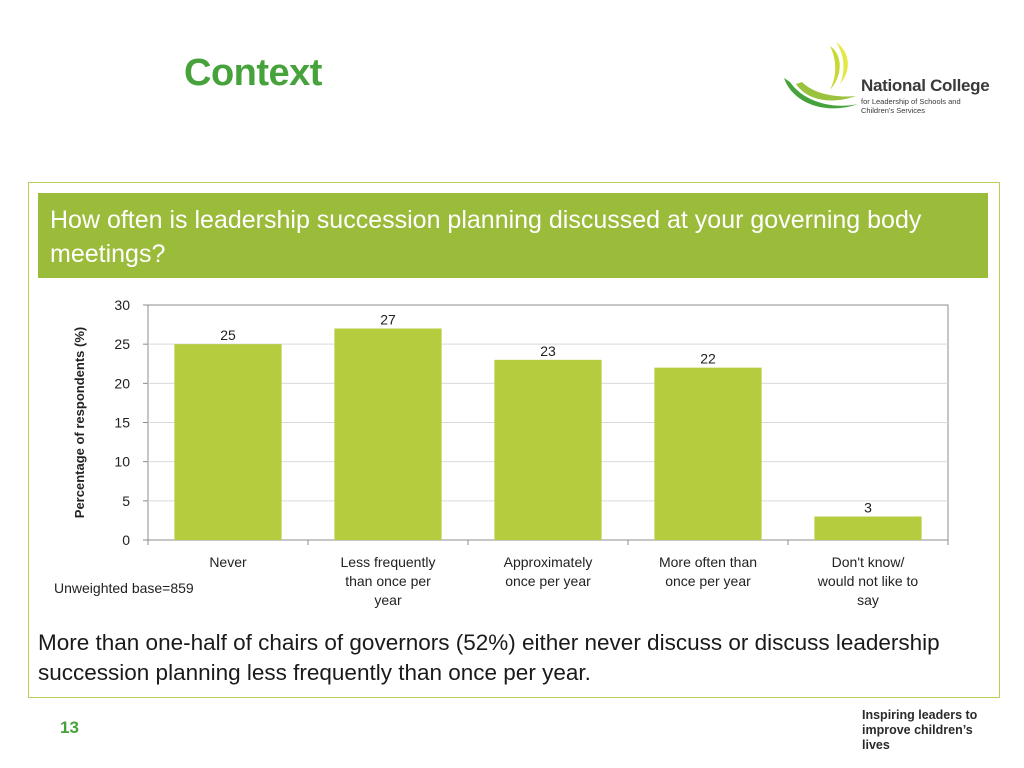  What do you see at coordinates (925, 85) in the screenshot?
I see `logo-name: National College` at bounding box center [925, 85].